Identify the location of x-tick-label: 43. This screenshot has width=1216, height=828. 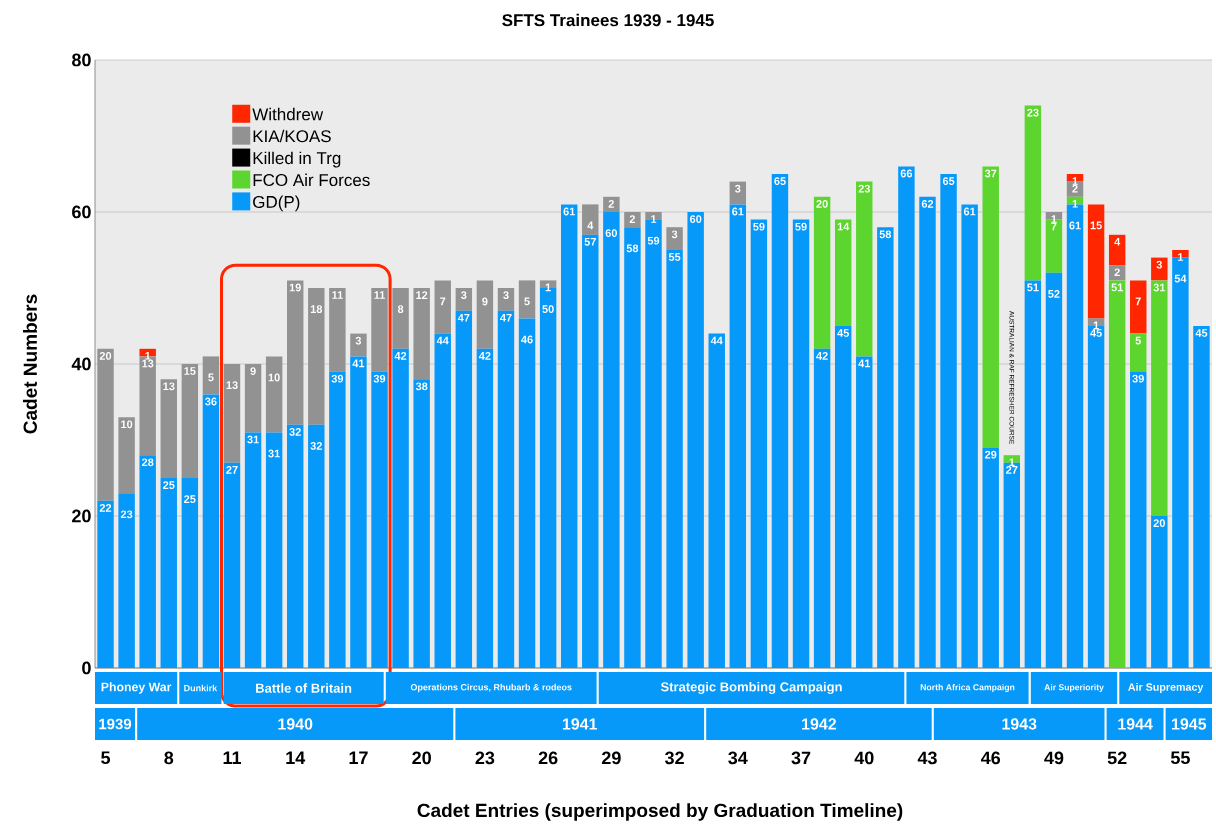
(927, 758).